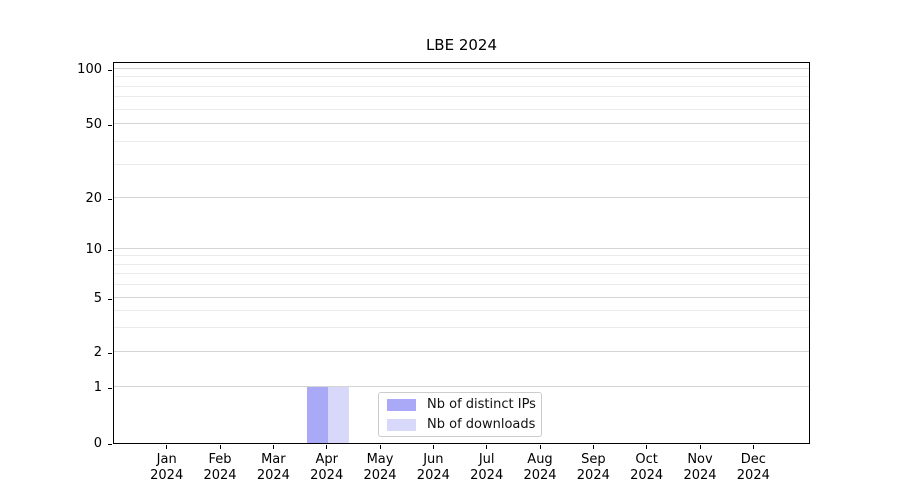  I want to click on x-tick-month: Aug, so click(540, 459).